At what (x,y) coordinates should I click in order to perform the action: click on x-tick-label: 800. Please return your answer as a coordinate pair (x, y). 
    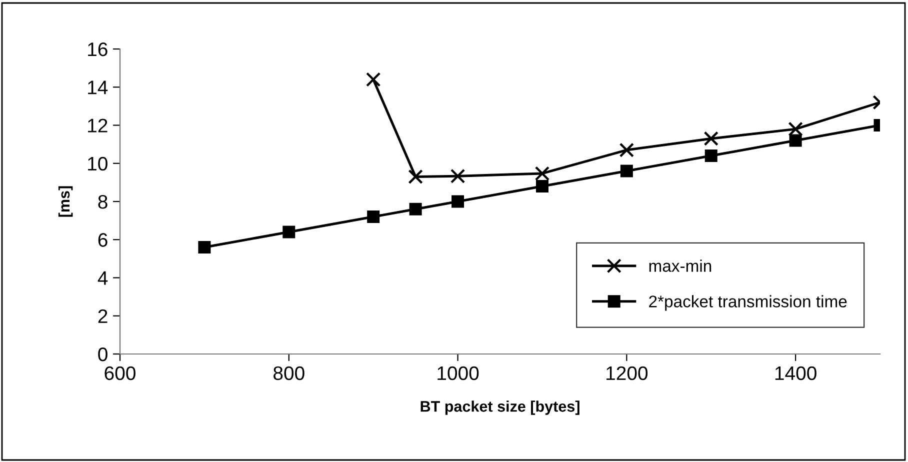
    Looking at the image, I should click on (289, 373).